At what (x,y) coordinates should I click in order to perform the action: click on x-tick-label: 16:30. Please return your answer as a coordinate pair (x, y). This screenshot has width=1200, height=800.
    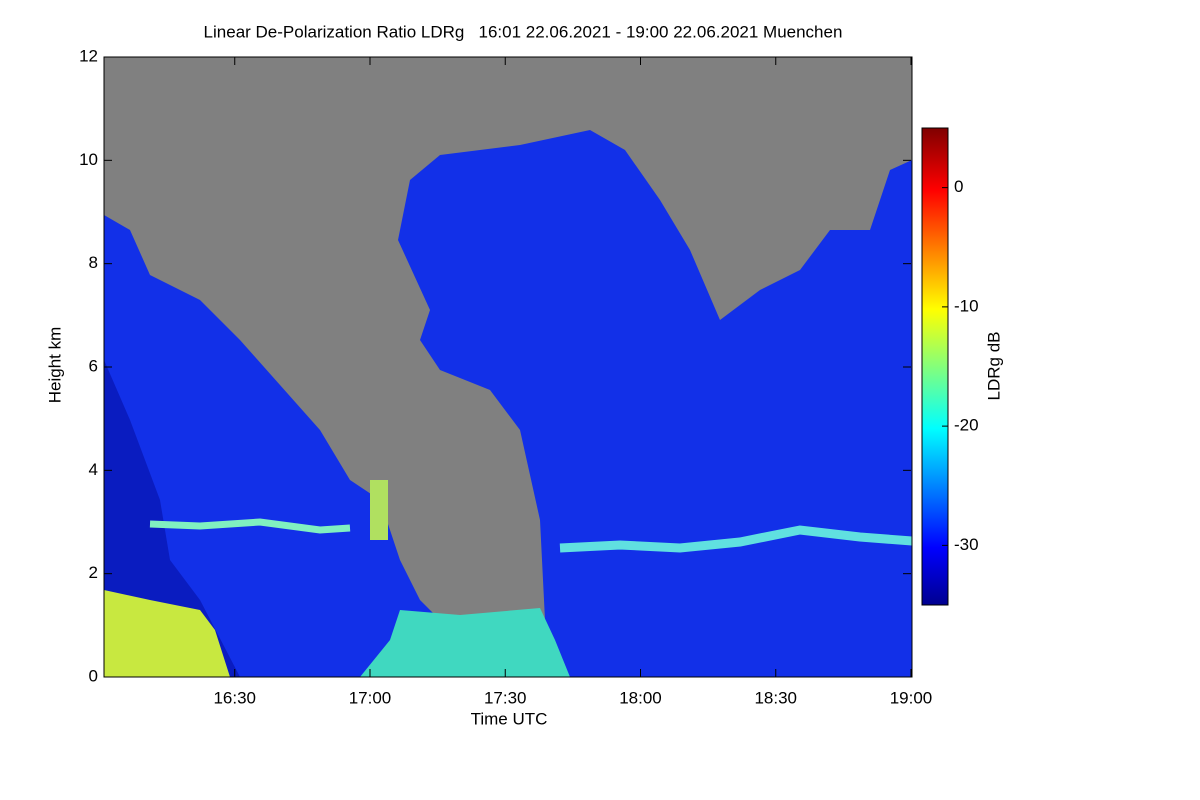
    Looking at the image, I should click on (234, 697).